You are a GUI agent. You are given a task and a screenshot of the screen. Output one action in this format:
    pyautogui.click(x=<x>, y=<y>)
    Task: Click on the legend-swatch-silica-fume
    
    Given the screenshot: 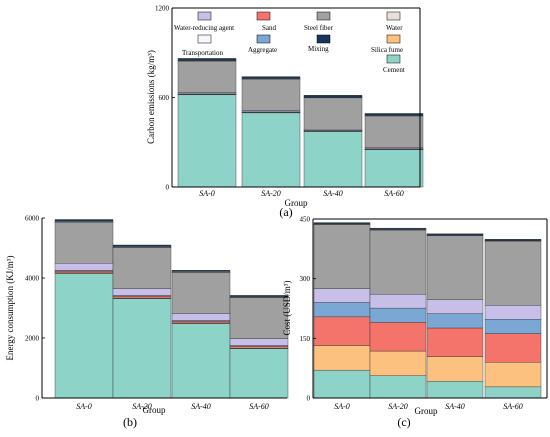 What is the action you would take?
    pyautogui.click(x=393, y=39)
    